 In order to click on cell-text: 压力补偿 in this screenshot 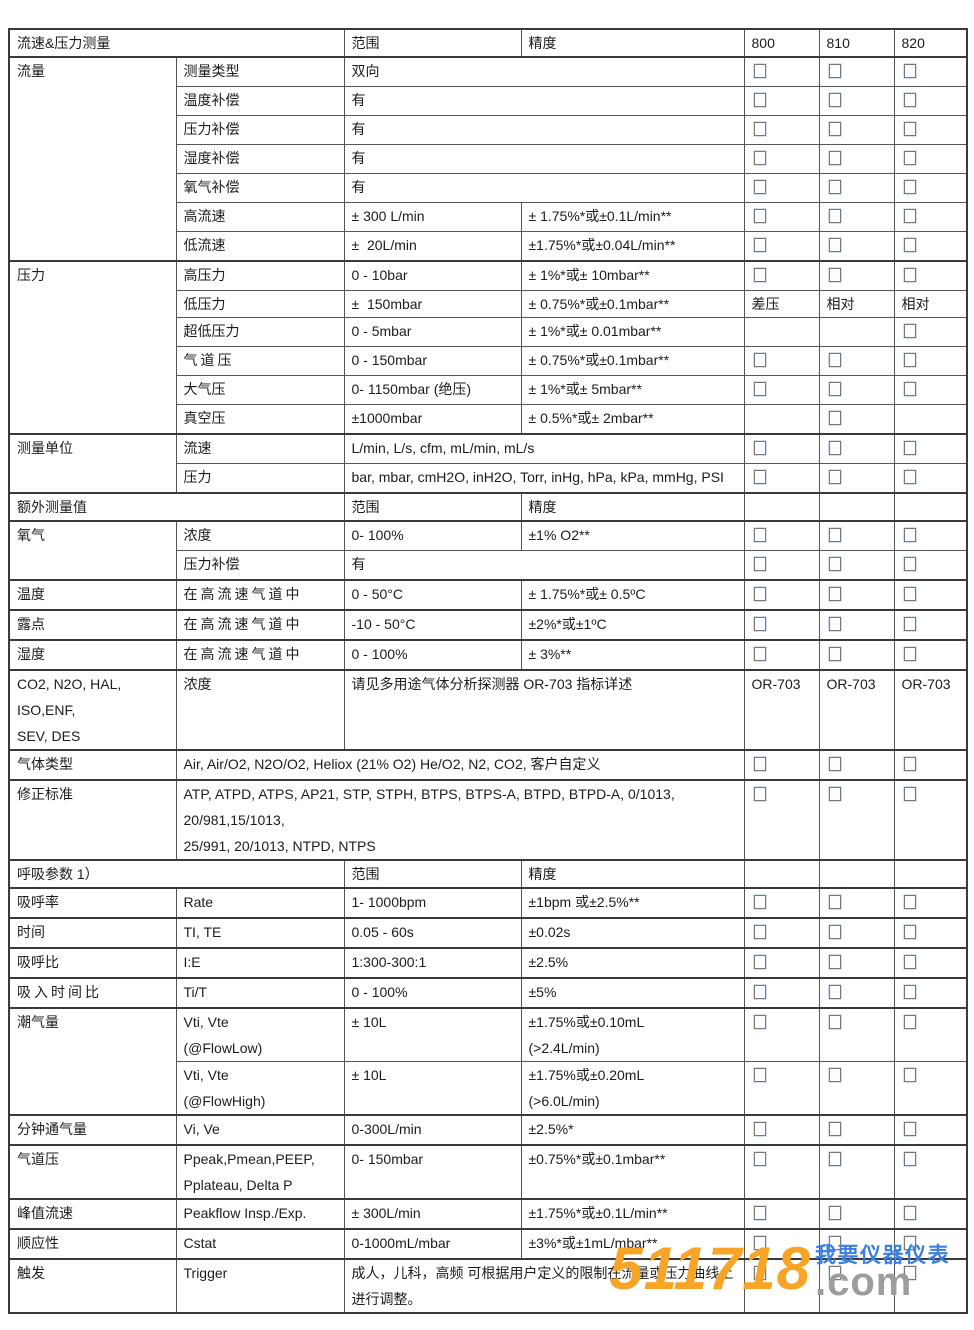, I will do `click(211, 564)`.